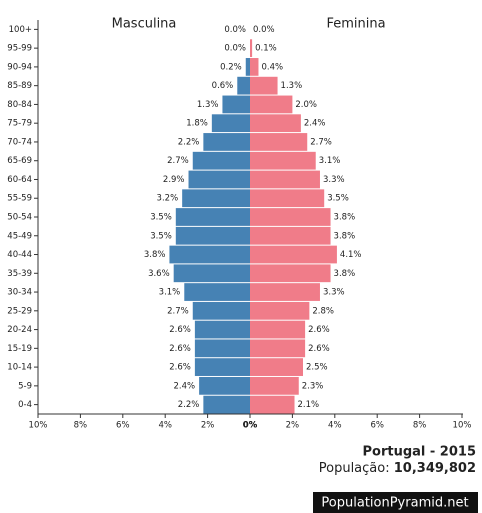 Image resolution: width=482 pixels, height=513 pixels. What do you see at coordinates (19, 86) in the screenshot?
I see `y-tick-label: 85-89` at bounding box center [19, 86].